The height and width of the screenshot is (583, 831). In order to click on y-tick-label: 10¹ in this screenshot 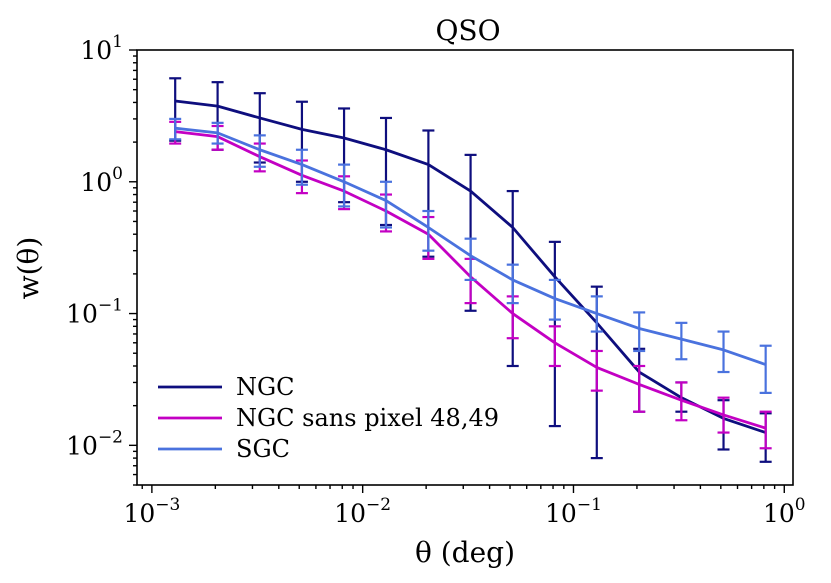, I will do `click(101, 48)`.